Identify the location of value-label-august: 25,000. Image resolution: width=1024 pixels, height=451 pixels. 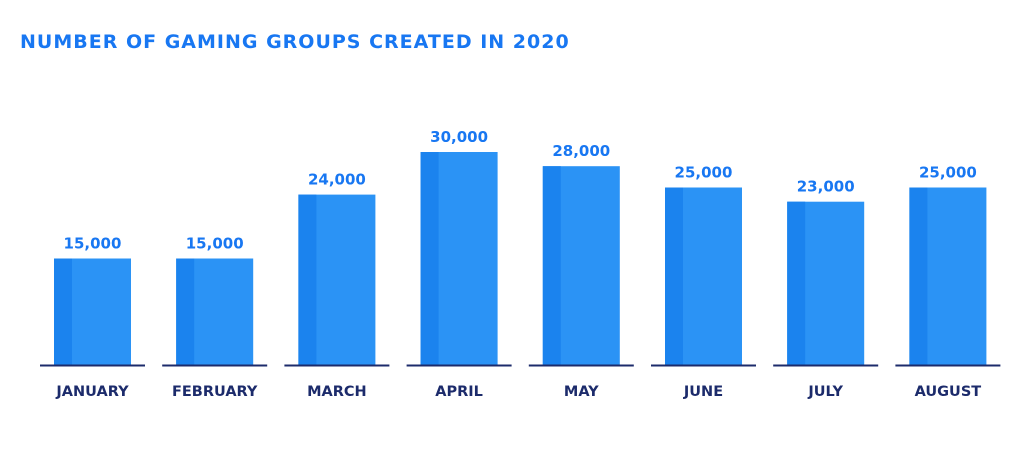
(948, 173).